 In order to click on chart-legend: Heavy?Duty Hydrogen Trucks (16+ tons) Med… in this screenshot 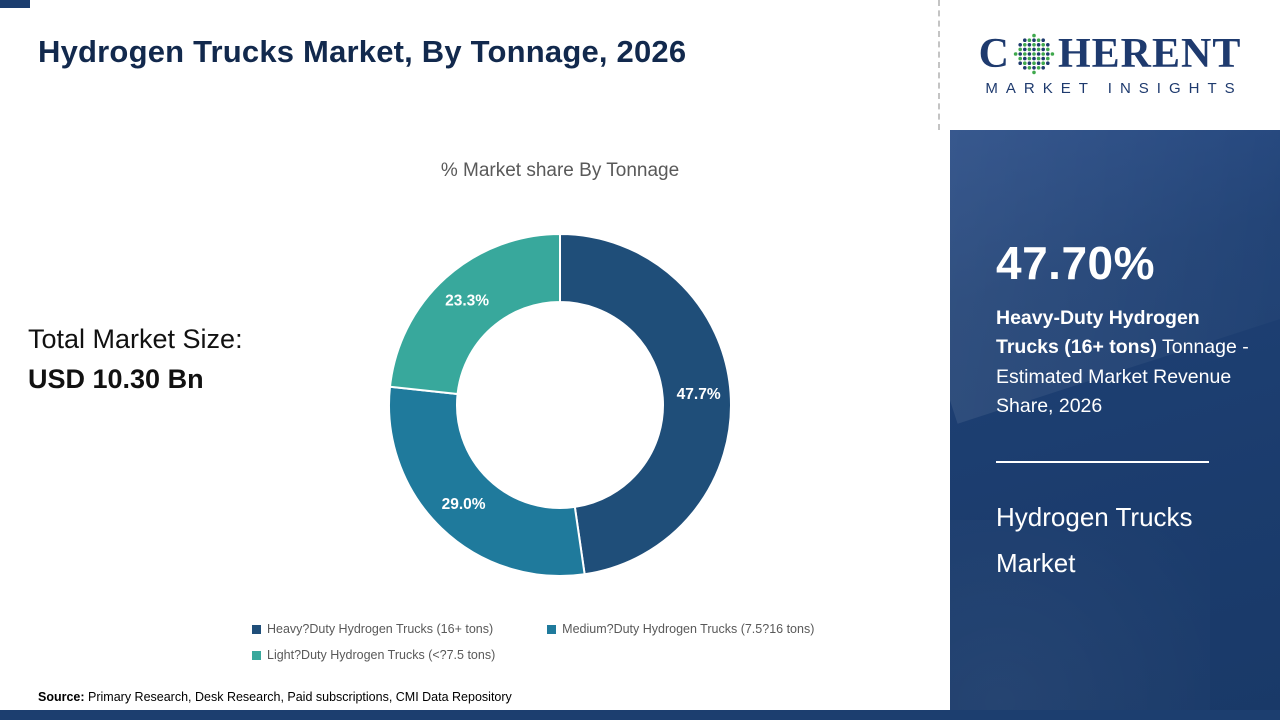, I will do `click(577, 642)`.